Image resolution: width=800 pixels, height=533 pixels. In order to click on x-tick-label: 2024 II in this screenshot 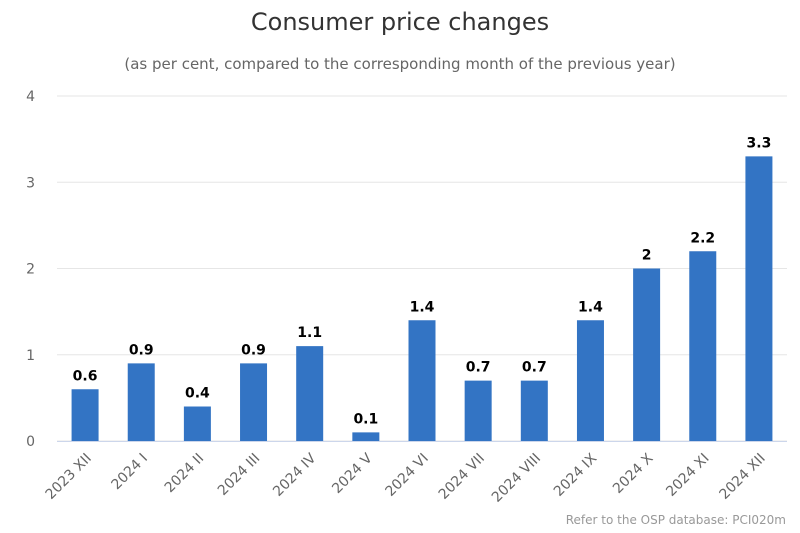, I will do `click(184, 473)`.